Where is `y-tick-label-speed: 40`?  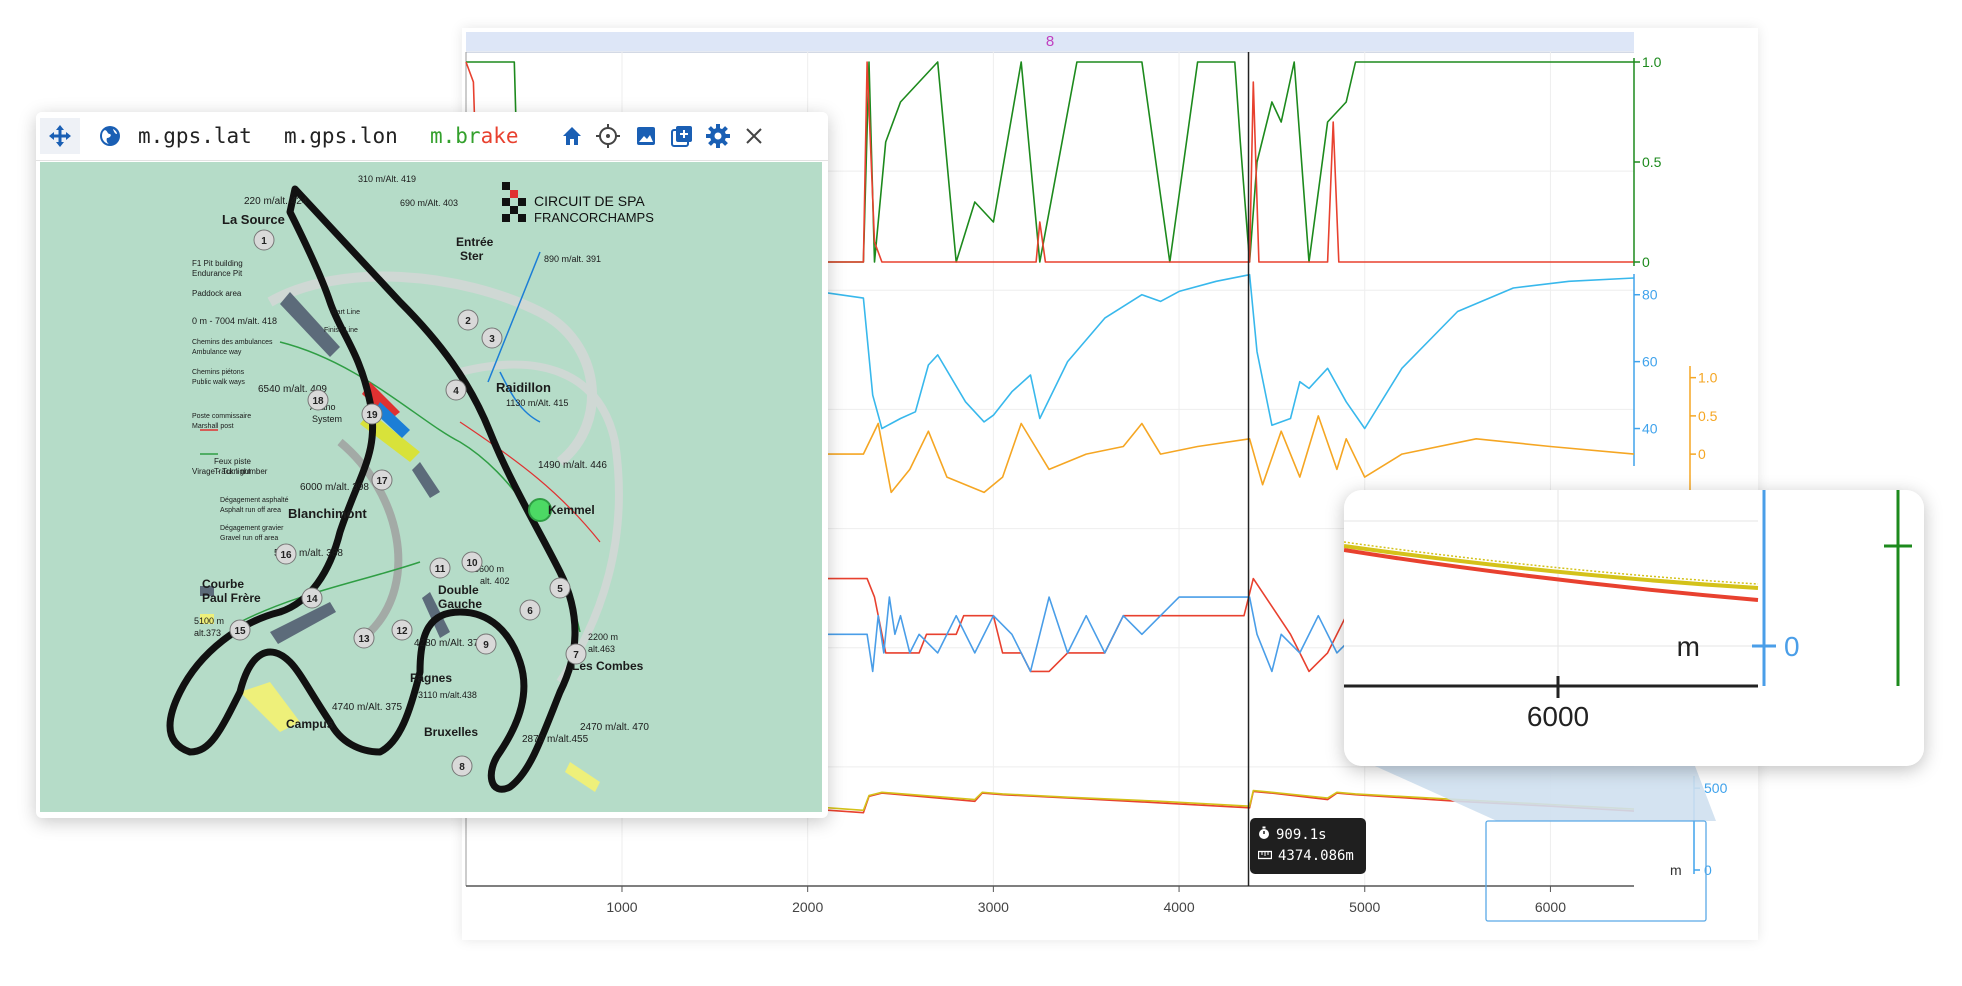 y-tick-label-speed: 40 is located at coordinates (1650, 429).